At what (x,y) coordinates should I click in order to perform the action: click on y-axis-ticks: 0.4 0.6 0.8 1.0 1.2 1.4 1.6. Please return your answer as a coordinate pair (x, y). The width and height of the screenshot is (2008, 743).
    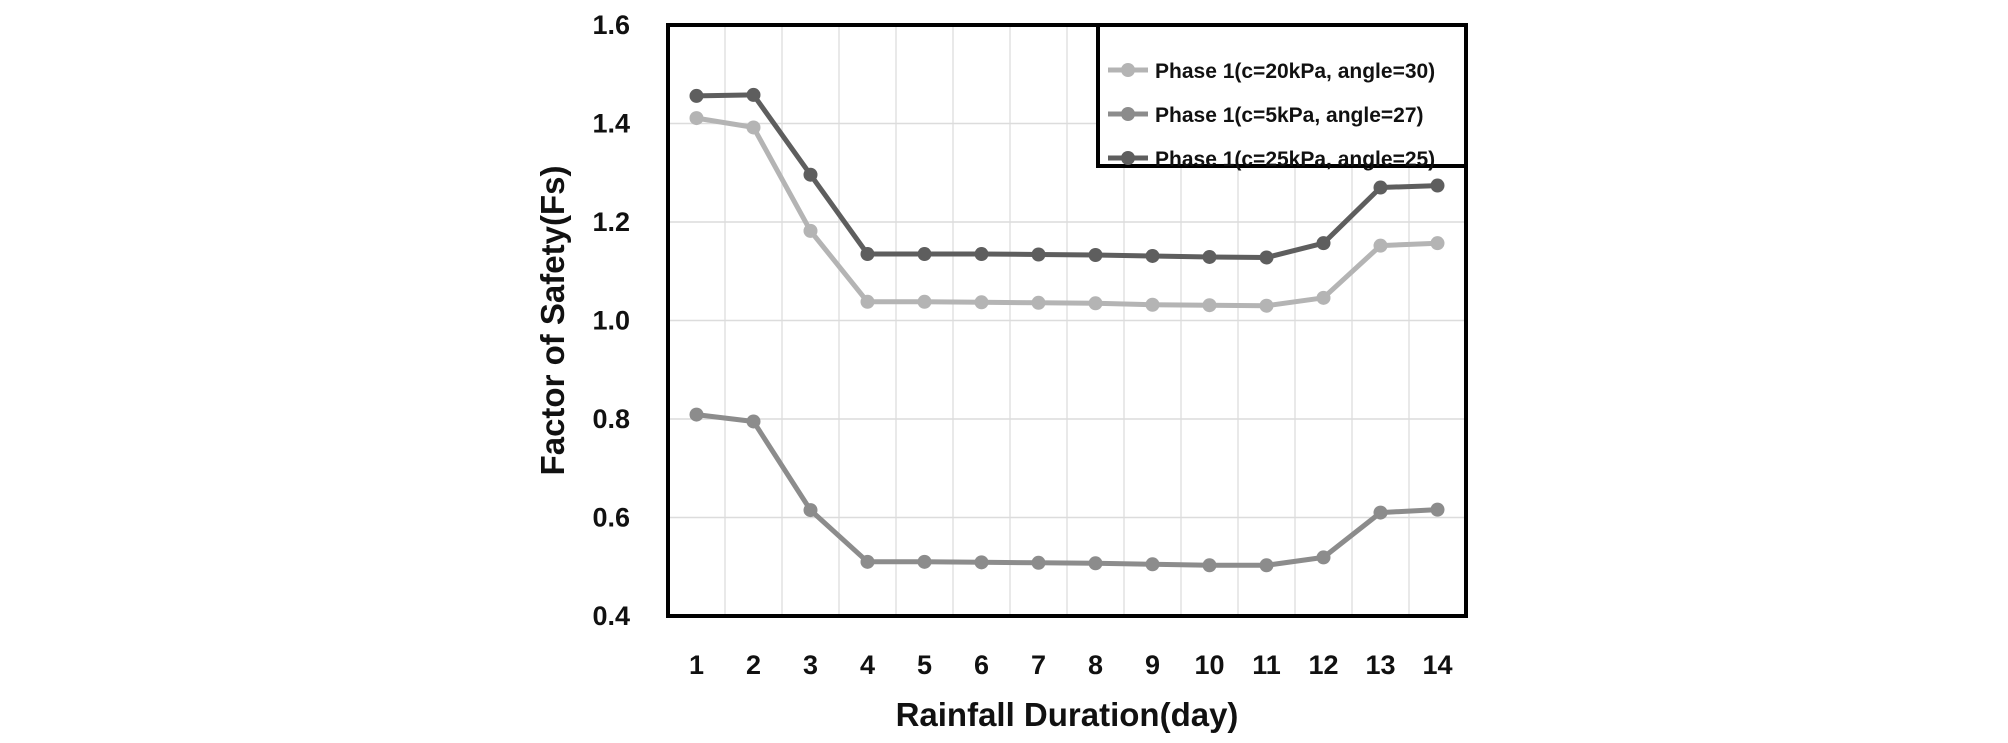
    Looking at the image, I should click on (611, 320).